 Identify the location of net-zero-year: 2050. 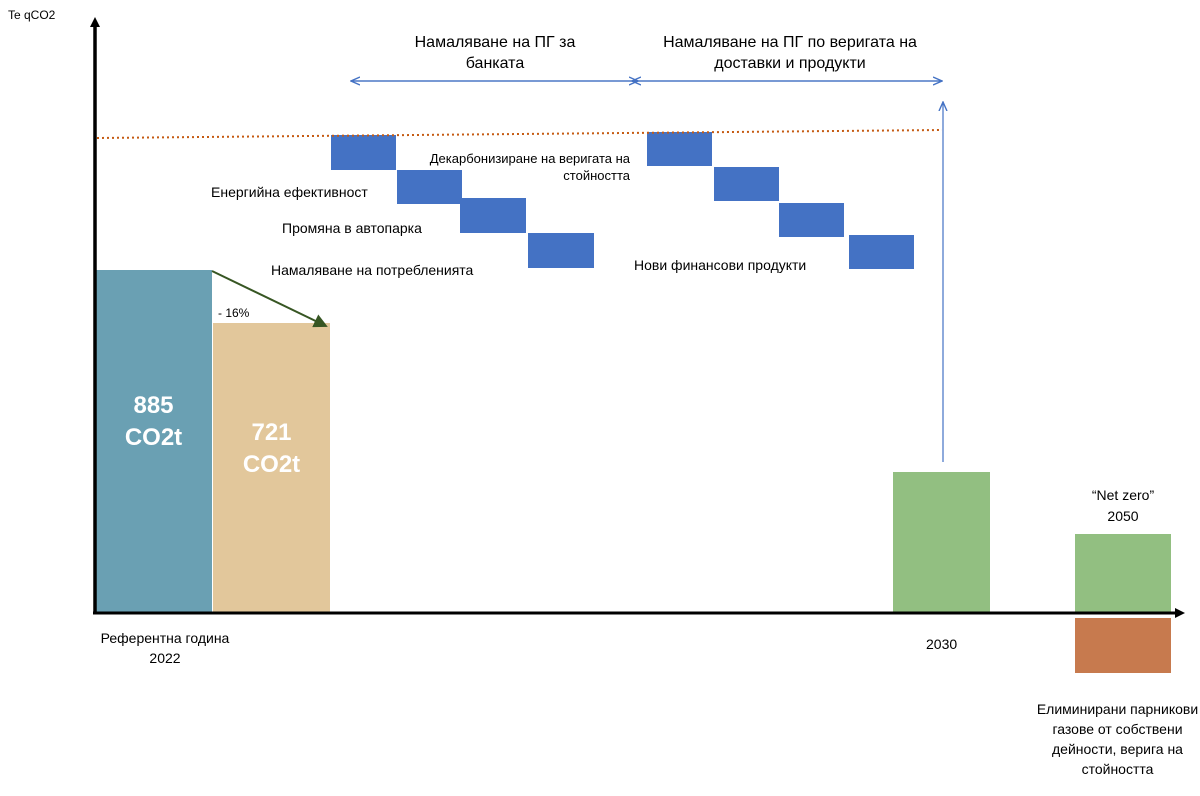
(1123, 516).